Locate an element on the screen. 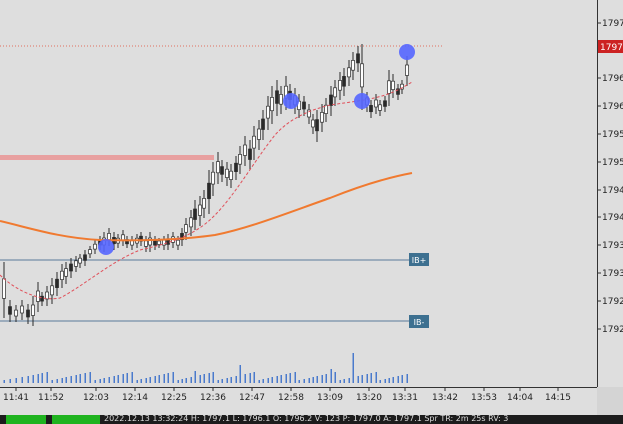  time-tick-label: 14:15 is located at coordinates (558, 398).